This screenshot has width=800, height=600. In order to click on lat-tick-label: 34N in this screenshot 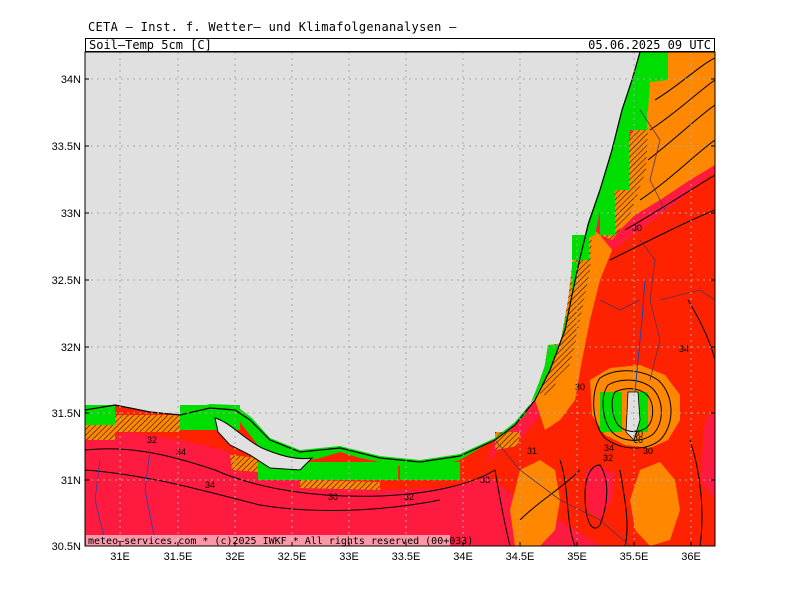, I will do `click(71, 80)`.